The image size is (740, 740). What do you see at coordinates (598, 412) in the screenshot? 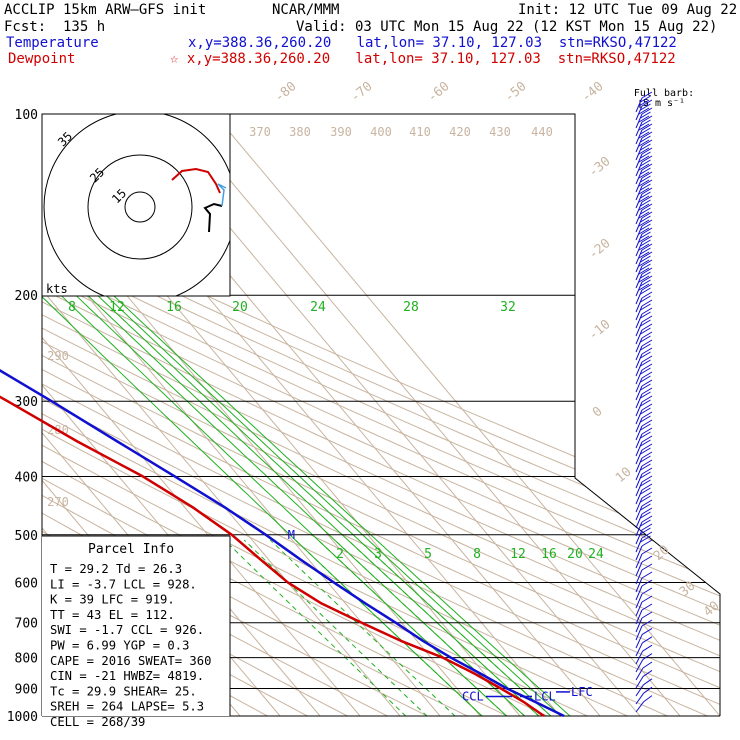
I see `isotherm-label: 0` at bounding box center [598, 412].